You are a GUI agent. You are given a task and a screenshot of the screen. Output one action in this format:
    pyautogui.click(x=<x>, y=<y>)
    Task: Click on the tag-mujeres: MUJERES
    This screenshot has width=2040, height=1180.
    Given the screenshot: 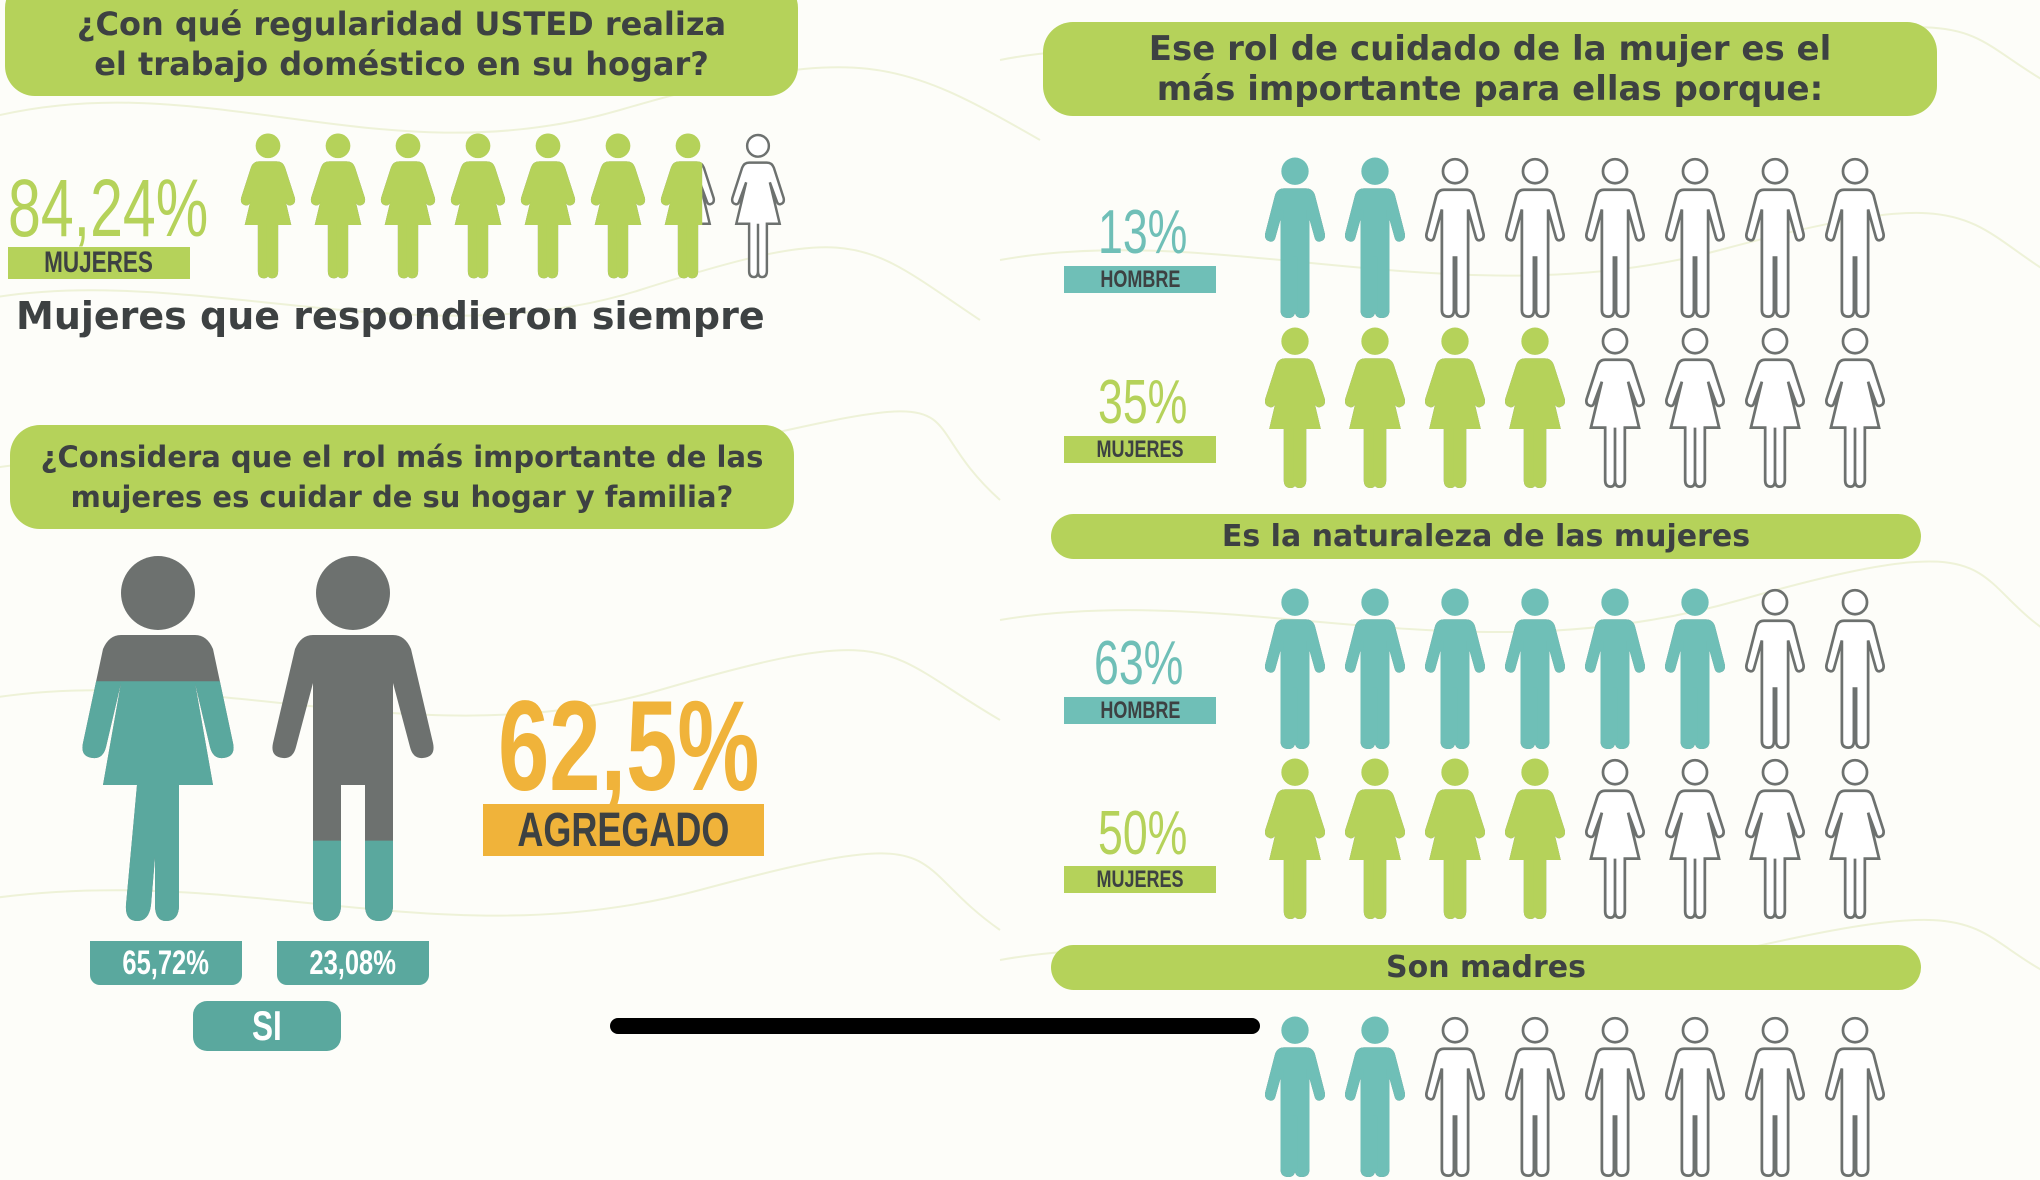 What is the action you would take?
    pyautogui.click(x=99, y=262)
    